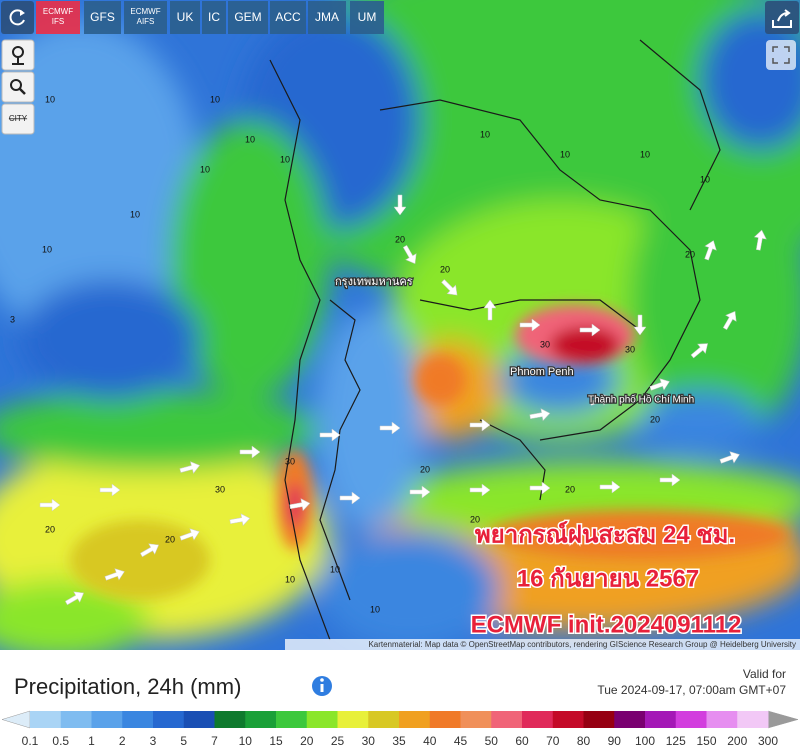 This screenshot has width=800, height=751. What do you see at coordinates (18, 119) in the screenshot?
I see `city-button` at bounding box center [18, 119].